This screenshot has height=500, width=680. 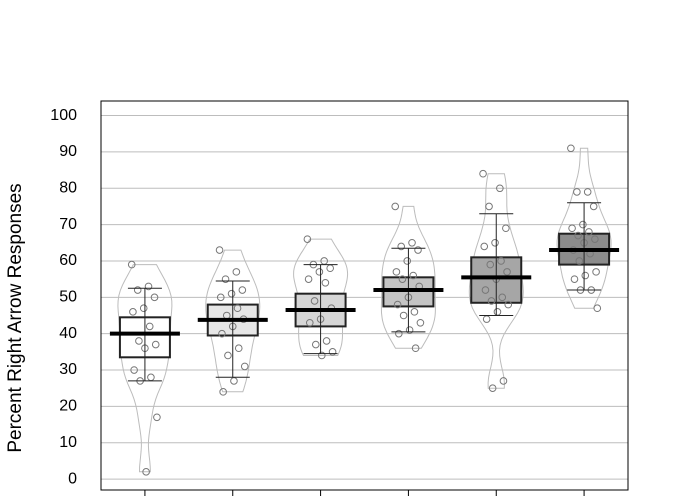 What do you see at coordinates (63, 115) in the screenshot?
I see `y-tick-label: 100` at bounding box center [63, 115].